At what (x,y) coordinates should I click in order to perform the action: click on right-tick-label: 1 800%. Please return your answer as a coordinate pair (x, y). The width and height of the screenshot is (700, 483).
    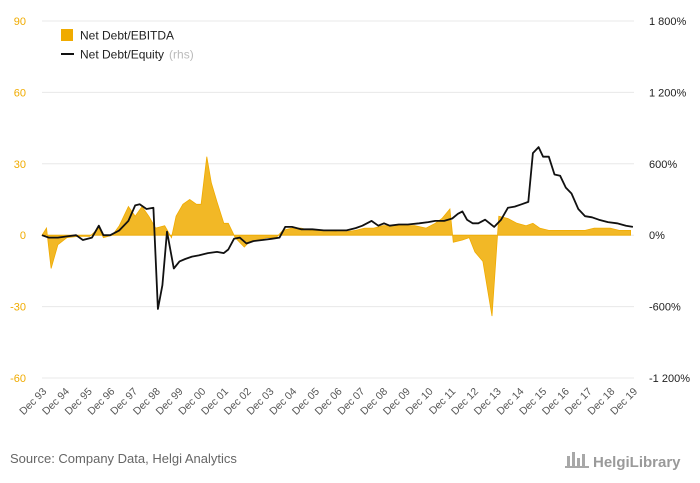
    Looking at the image, I should click on (668, 22).